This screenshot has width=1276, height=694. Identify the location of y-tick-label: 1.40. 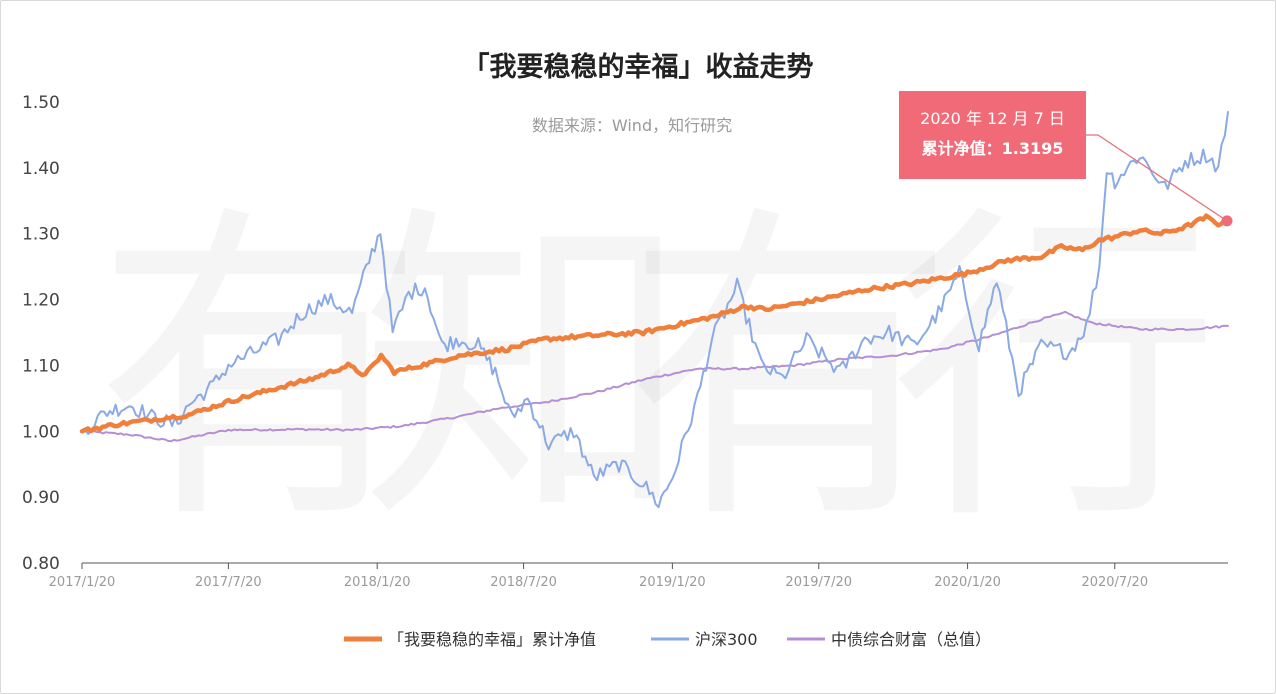
(41, 169).